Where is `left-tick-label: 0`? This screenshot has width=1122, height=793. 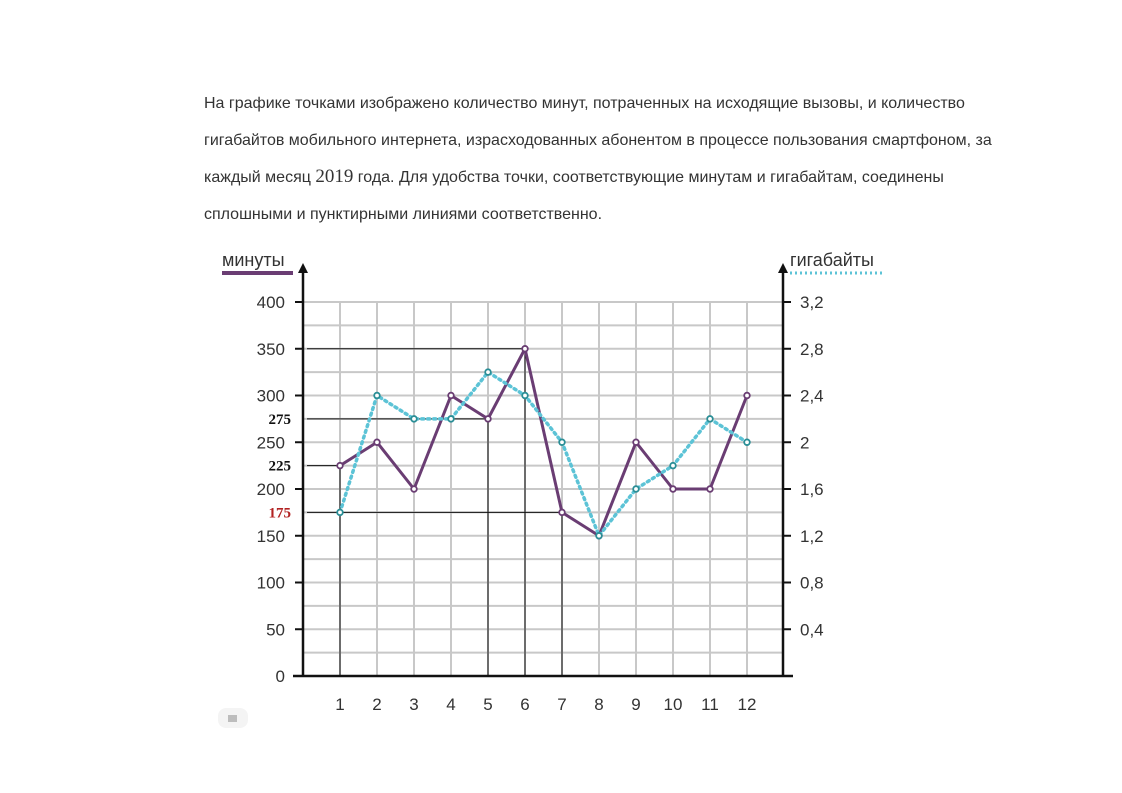
left-tick-label: 0 is located at coordinates (280, 676).